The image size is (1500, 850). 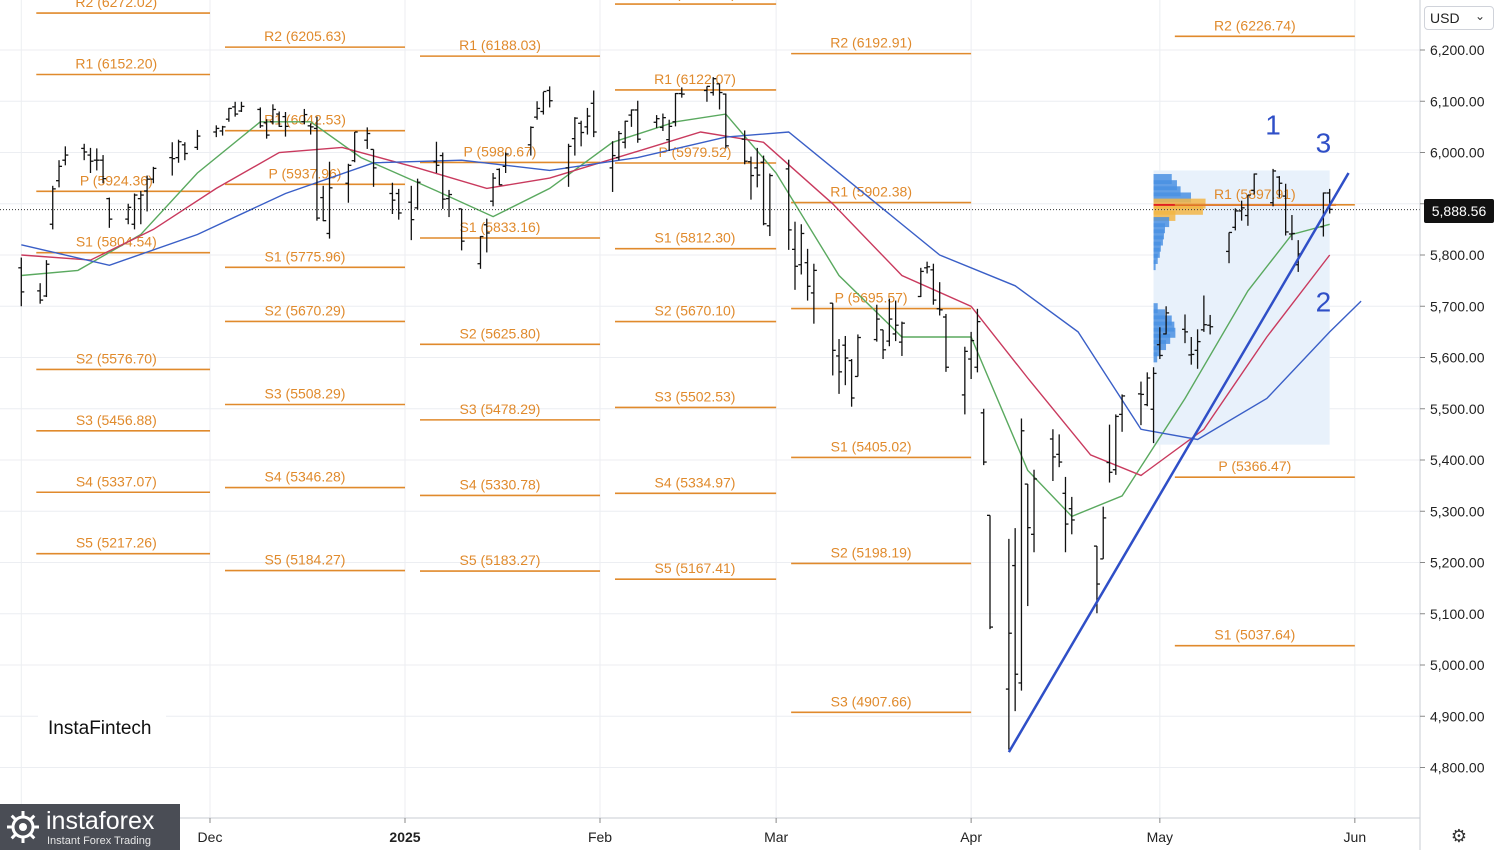 What do you see at coordinates (1457, 716) in the screenshot?
I see `y-tick-label: 4,900.00` at bounding box center [1457, 716].